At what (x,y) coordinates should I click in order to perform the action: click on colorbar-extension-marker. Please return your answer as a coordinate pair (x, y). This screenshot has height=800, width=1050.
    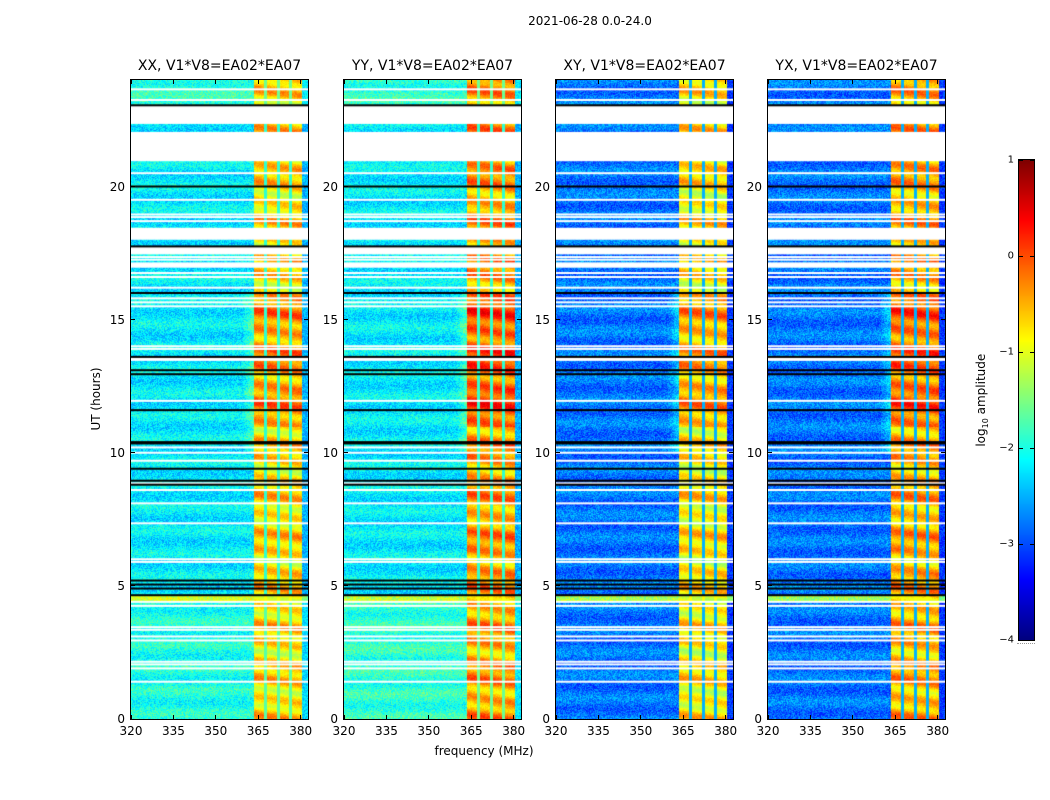
    Looking at the image, I should click on (1026, 643).